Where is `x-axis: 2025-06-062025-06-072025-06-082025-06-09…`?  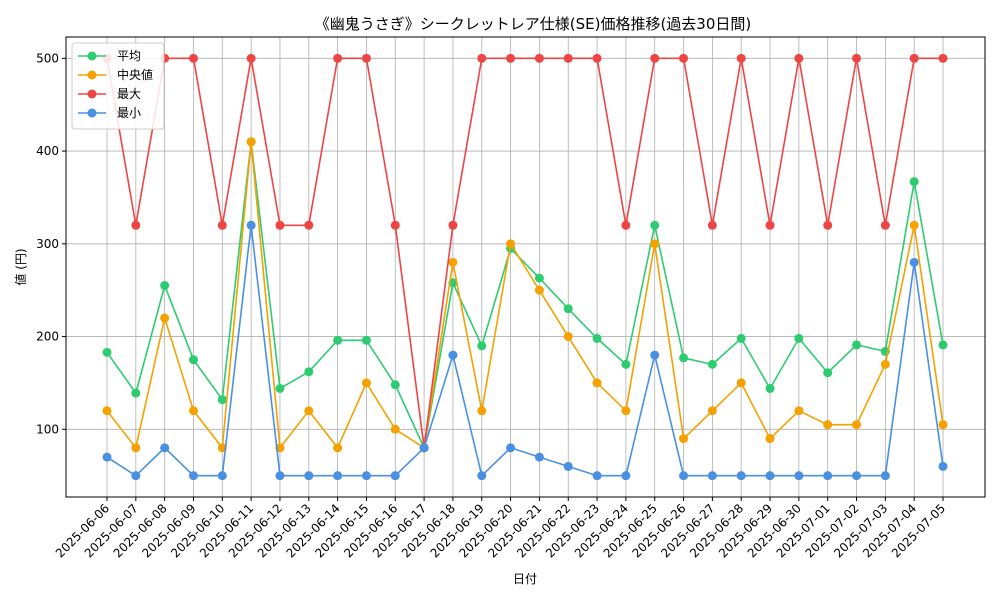
x-axis: 2025-06-062025-06-072025-06-082025-06-09… is located at coordinates (500, 528).